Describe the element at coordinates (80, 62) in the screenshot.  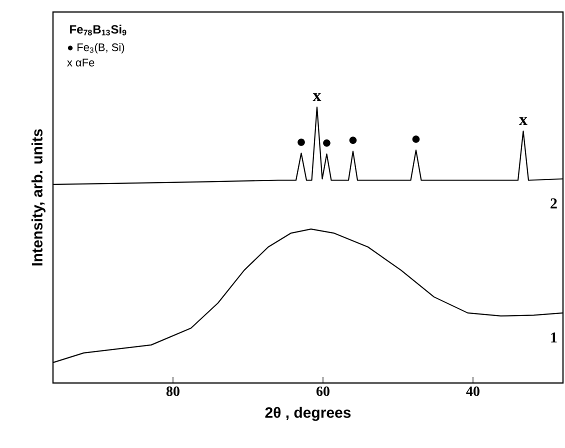
I see `text: x αFe` at that location.